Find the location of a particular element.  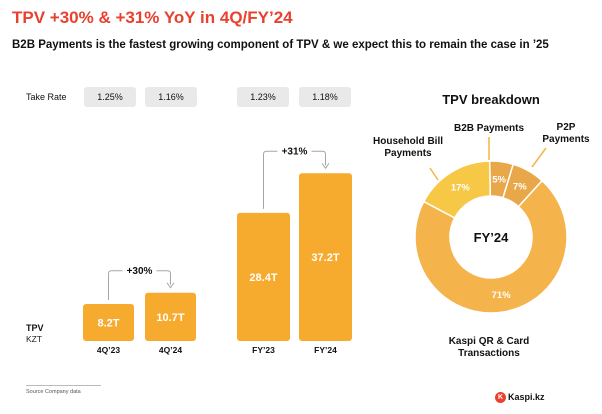

donut-label-household-2: Payments is located at coordinates (408, 153).